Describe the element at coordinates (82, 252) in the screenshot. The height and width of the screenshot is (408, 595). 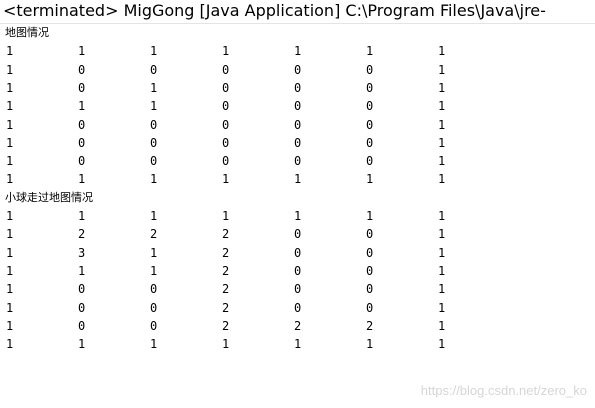
I see `map-cell: 3` at that location.